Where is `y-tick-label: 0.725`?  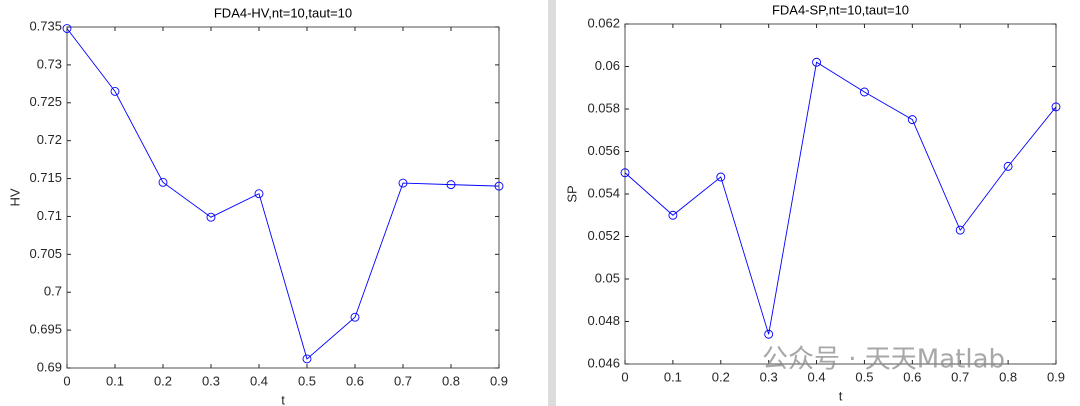
y-tick-label: 0.725 is located at coordinates (45, 101).